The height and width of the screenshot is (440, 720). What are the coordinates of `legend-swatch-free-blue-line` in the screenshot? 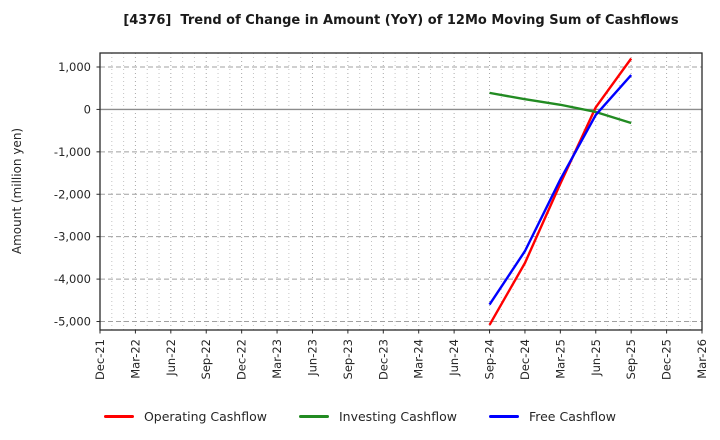 It's located at (503, 416).